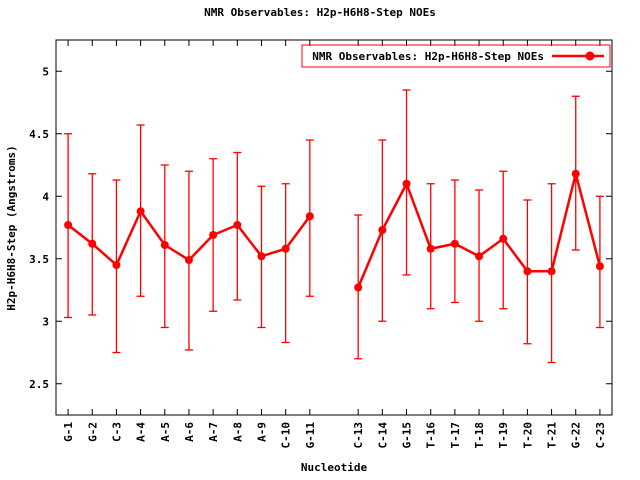 The height and width of the screenshot is (480, 640). Describe the element at coordinates (358, 435) in the screenshot. I see `x-tick-label: C-13` at that location.